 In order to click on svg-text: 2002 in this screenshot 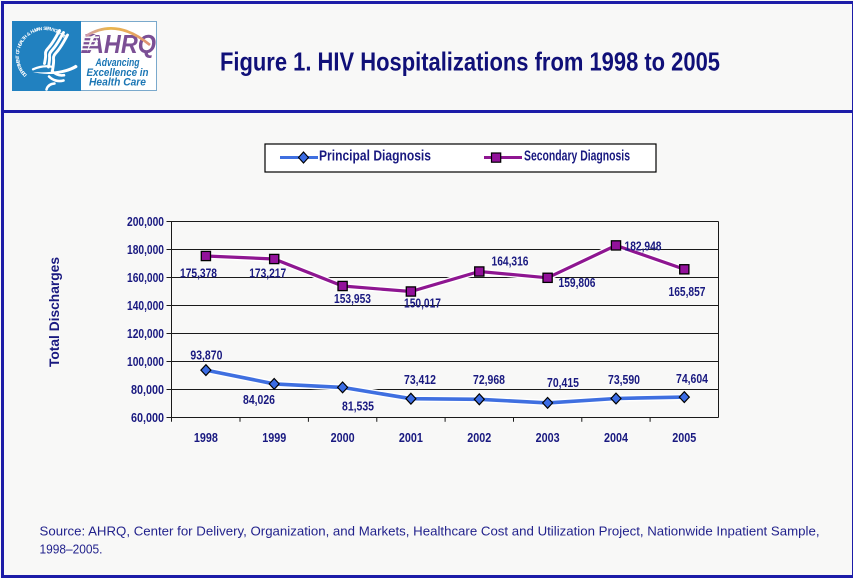, I will do `click(479, 437)`.